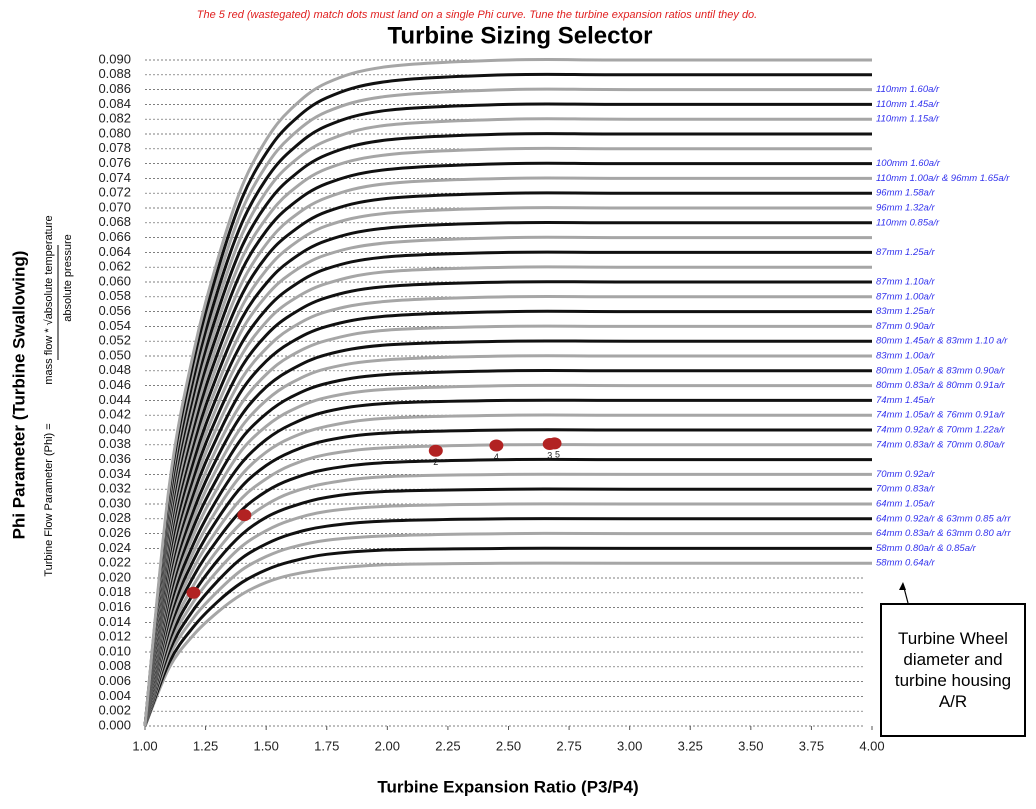  I want to click on curve-label: 64mm 1.05a/r, so click(905, 504).